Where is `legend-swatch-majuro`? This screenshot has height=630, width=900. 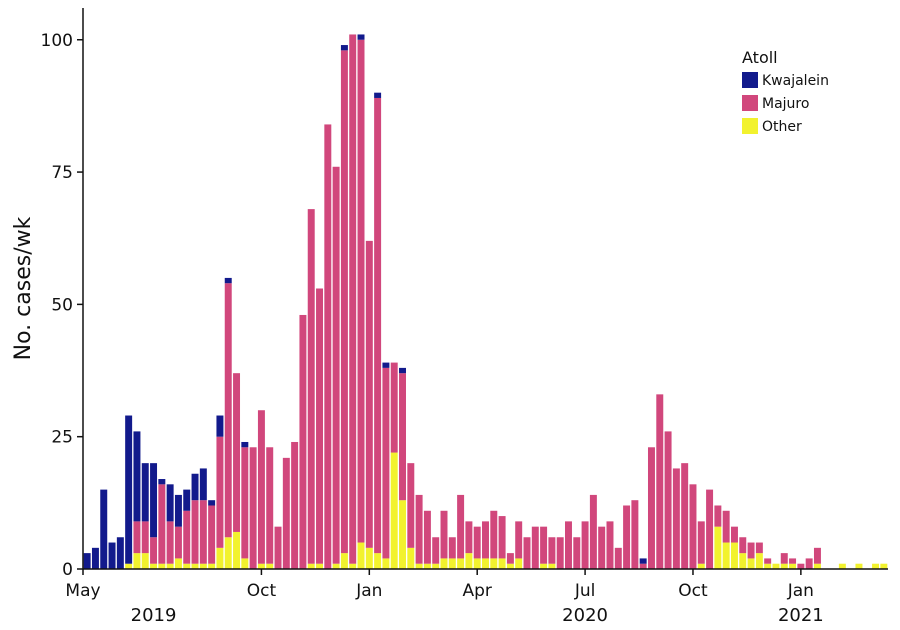 legend-swatch-majuro is located at coordinates (750, 103).